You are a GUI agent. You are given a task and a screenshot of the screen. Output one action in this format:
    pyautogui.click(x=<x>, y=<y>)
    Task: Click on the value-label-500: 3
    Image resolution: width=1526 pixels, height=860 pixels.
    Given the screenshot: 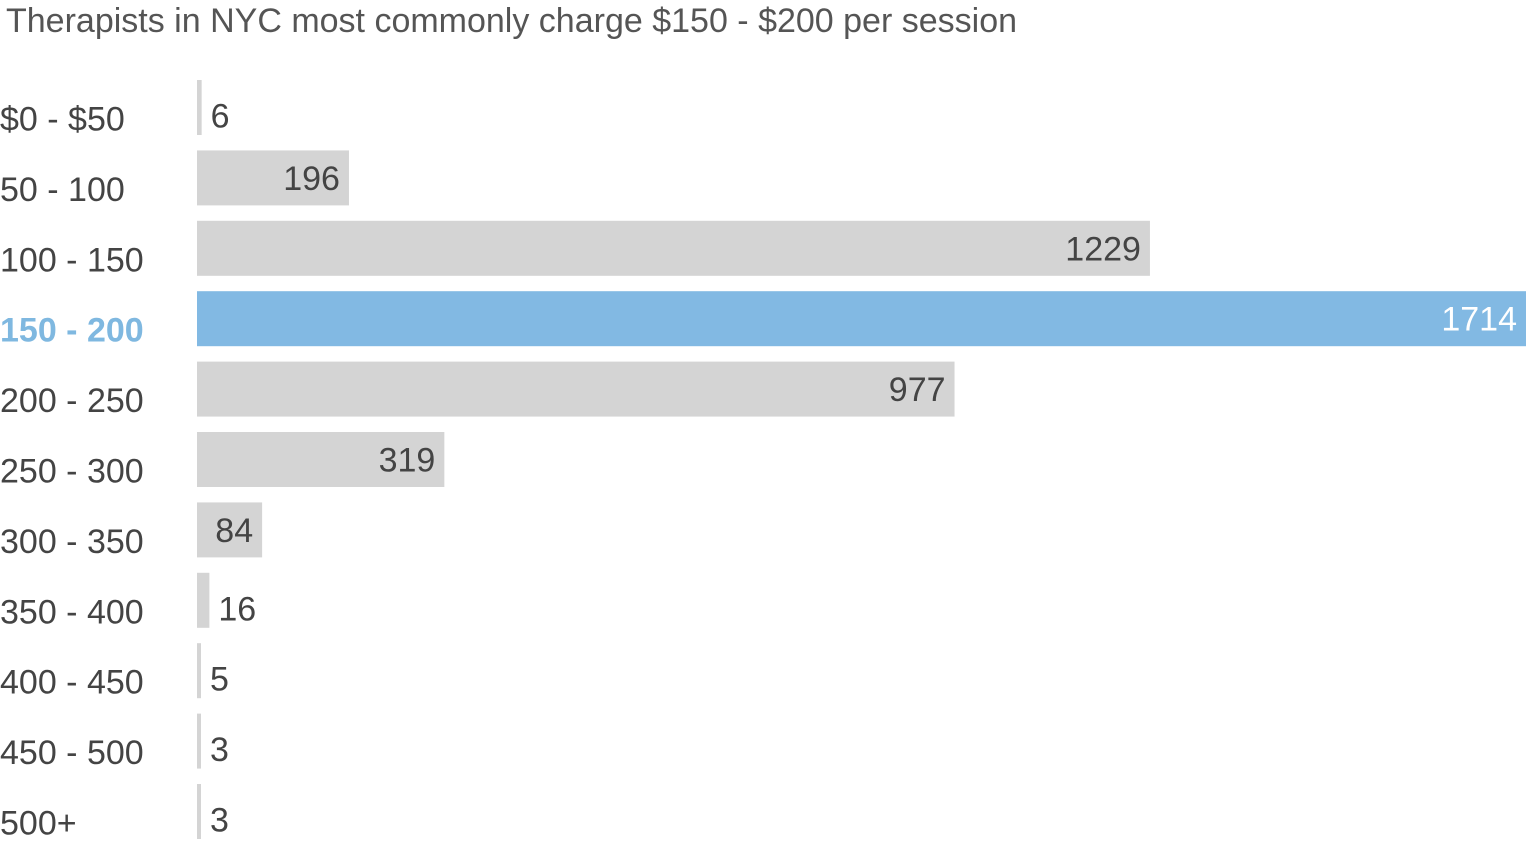 What is the action you would take?
    pyautogui.click(x=219, y=821)
    